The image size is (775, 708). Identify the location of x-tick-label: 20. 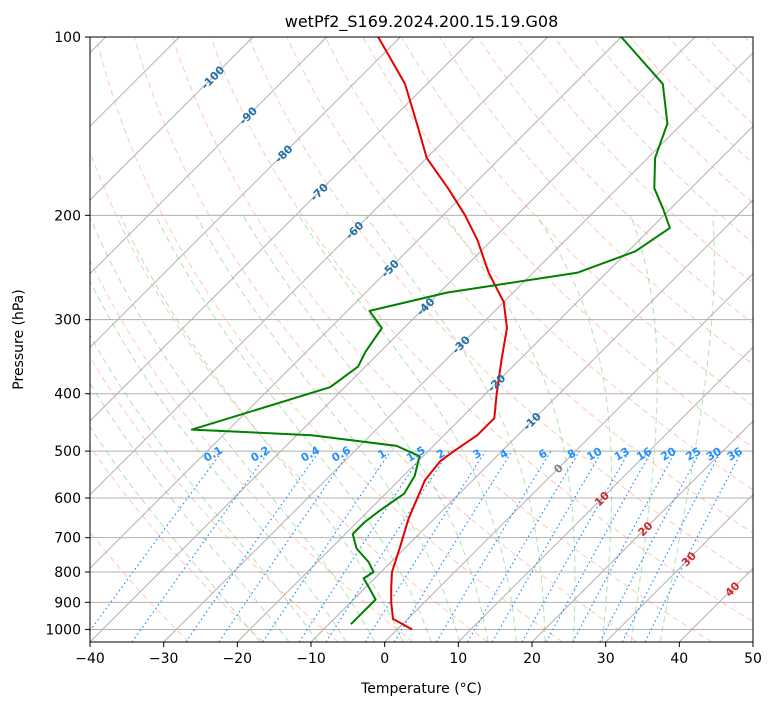
(532, 659).